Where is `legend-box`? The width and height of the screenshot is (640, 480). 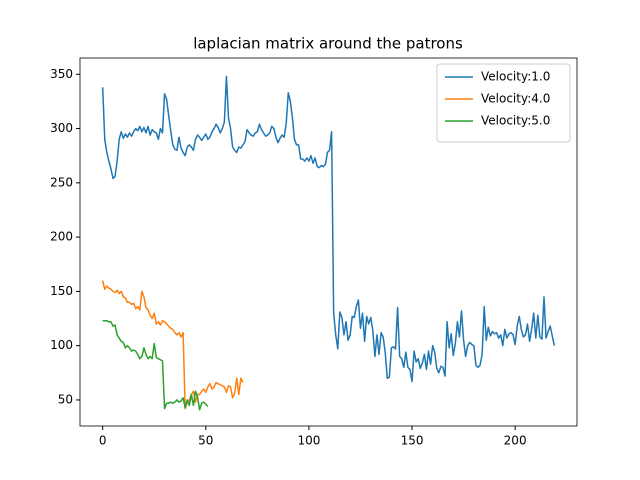 legend-box is located at coordinates (503, 103).